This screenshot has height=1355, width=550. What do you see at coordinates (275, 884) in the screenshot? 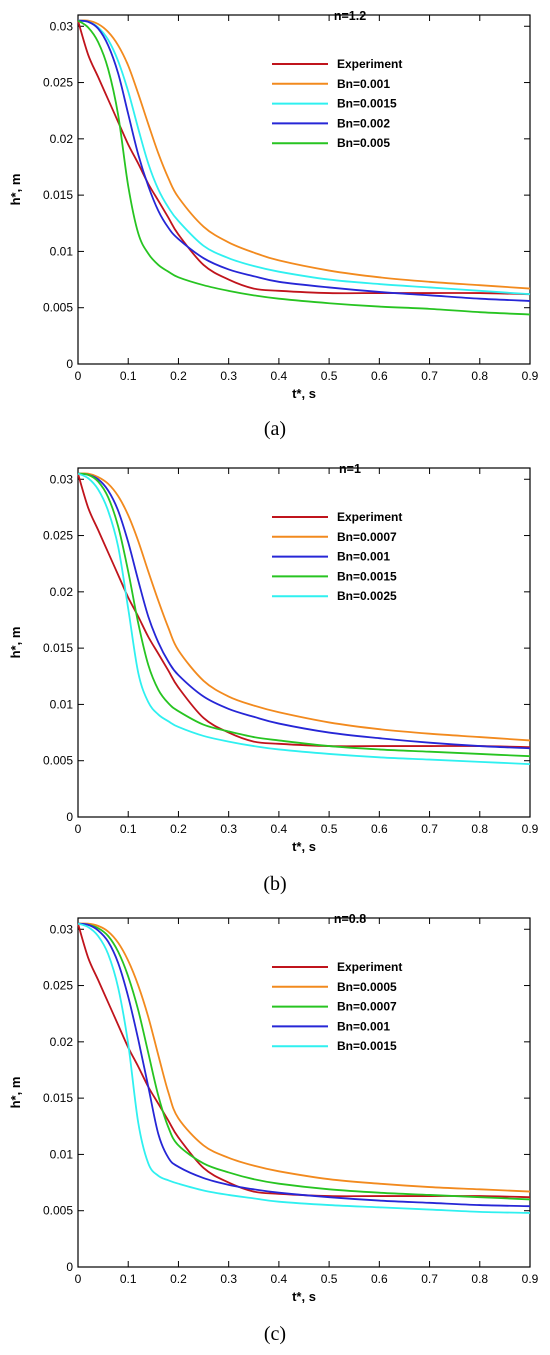
I see `caption-b: (b)` at bounding box center [275, 884].